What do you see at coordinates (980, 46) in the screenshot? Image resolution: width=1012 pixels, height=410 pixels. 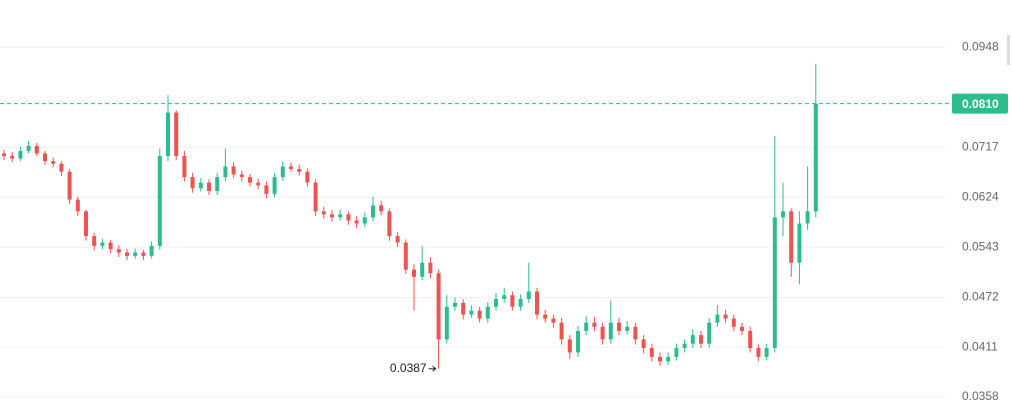 I see `y-tick-label: 0.0948` at bounding box center [980, 46].